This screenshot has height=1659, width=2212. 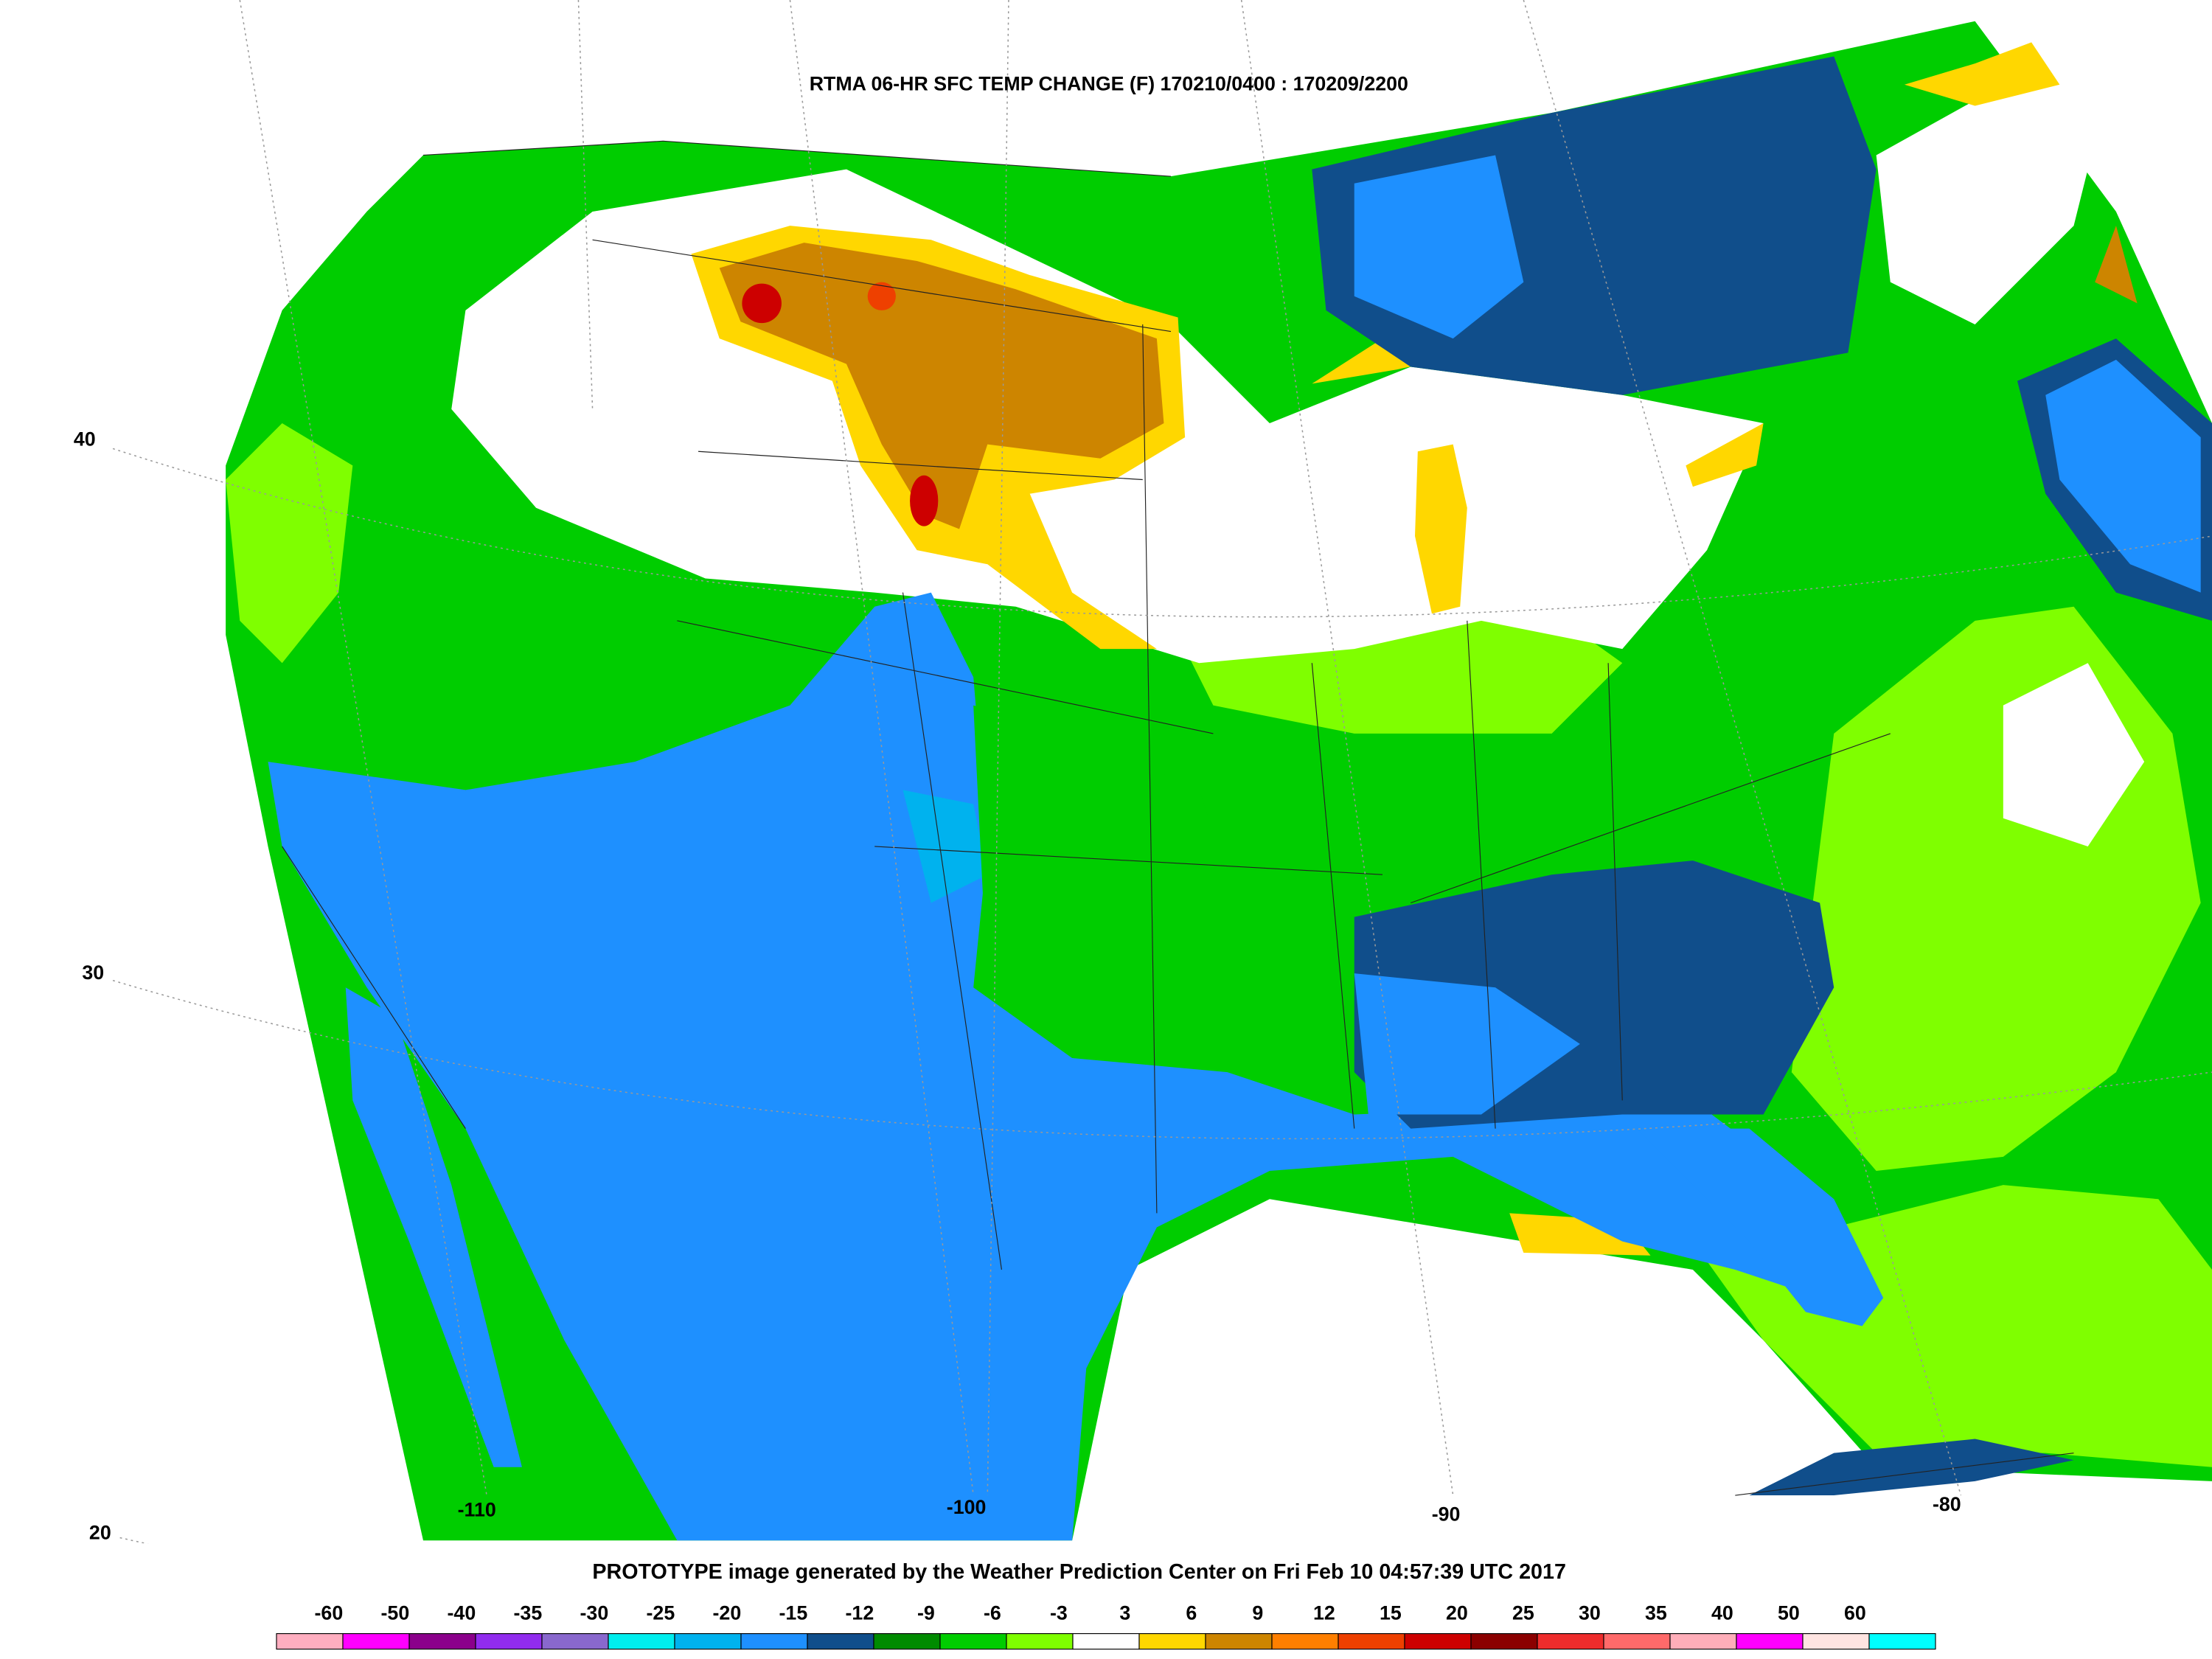 What do you see at coordinates (1467, 1044) in the screenshot?
I see `region-blue-southeast` at bounding box center [1467, 1044].